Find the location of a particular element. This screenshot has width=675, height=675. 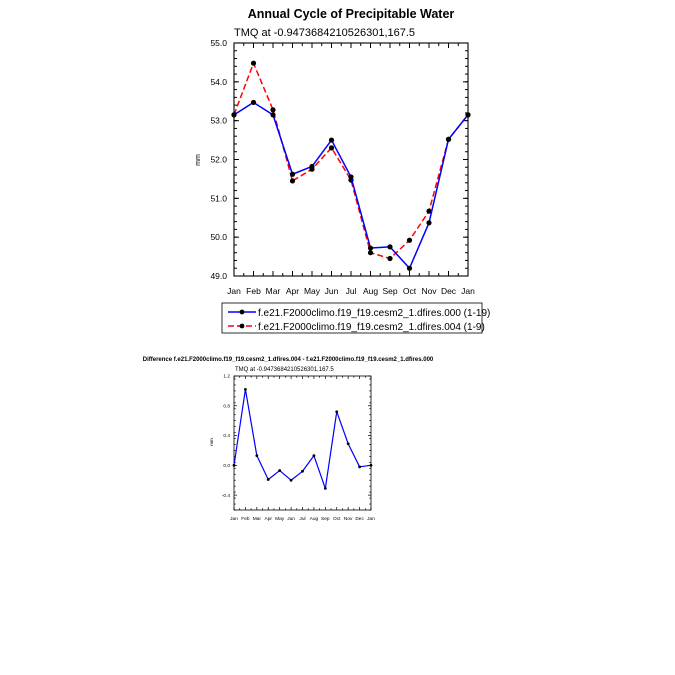

y-tick-label: 1.2 is located at coordinates (226, 377).